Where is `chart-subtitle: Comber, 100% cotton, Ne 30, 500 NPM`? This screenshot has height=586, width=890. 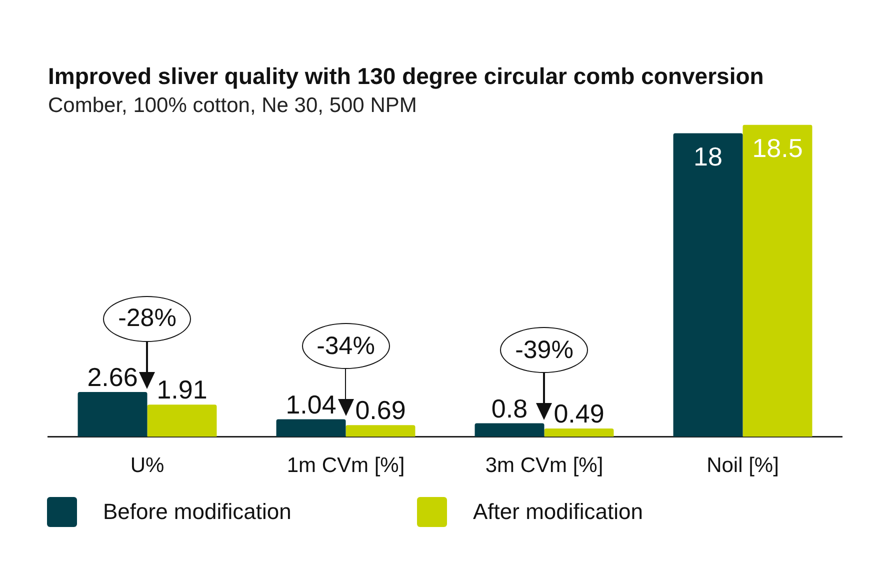 chart-subtitle: Comber, 100% cotton, Ne 30, 500 NPM is located at coordinates (232, 105).